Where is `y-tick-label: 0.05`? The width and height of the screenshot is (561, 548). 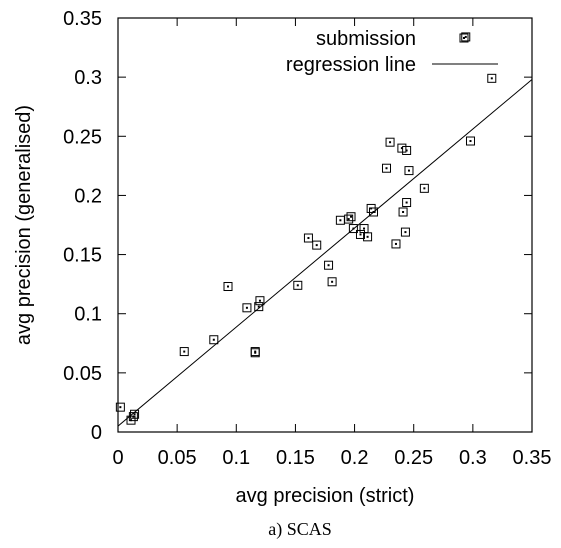 y-tick-label: 0.05 is located at coordinates (82, 374).